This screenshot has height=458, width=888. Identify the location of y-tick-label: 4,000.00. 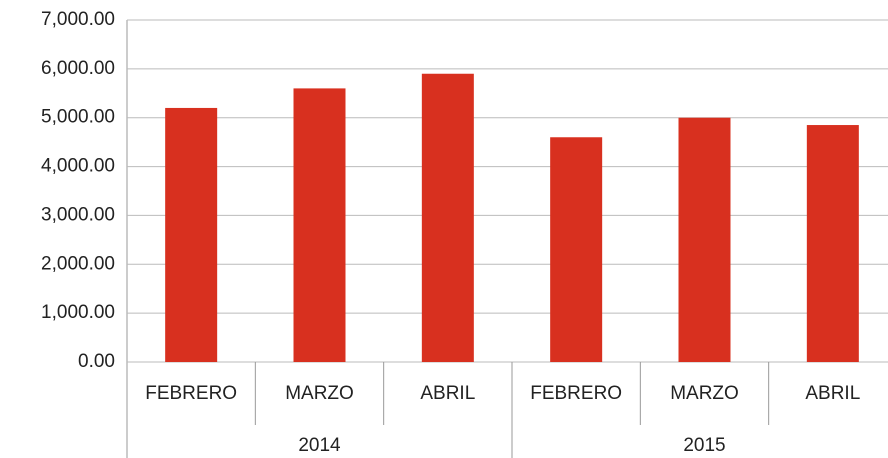
(78, 166).